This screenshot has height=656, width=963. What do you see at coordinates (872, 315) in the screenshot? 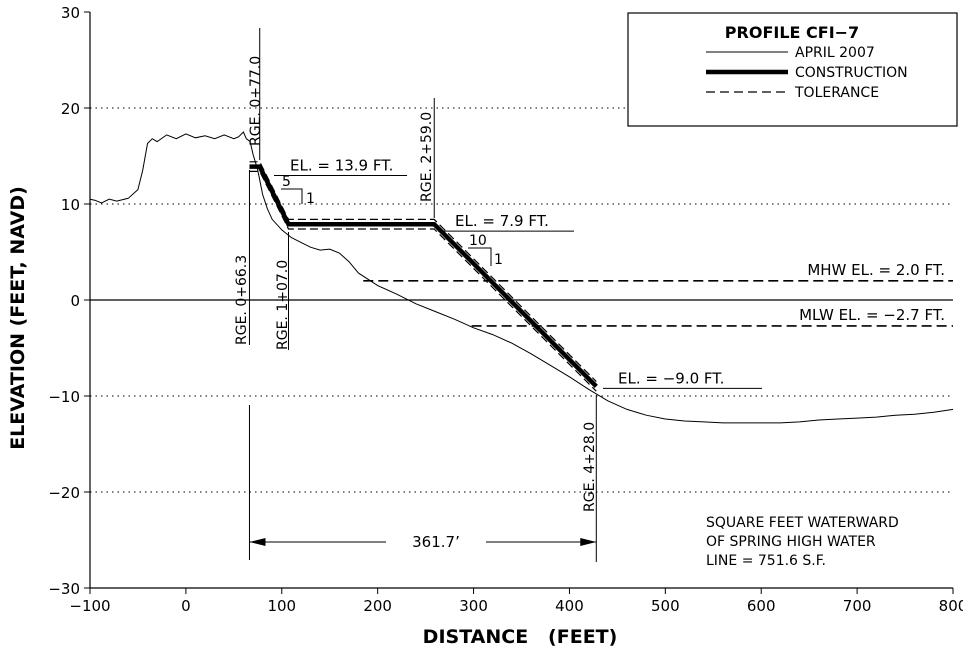
I see `mlw-label: MLW EL. = −2.7 FT.` at bounding box center [872, 315].